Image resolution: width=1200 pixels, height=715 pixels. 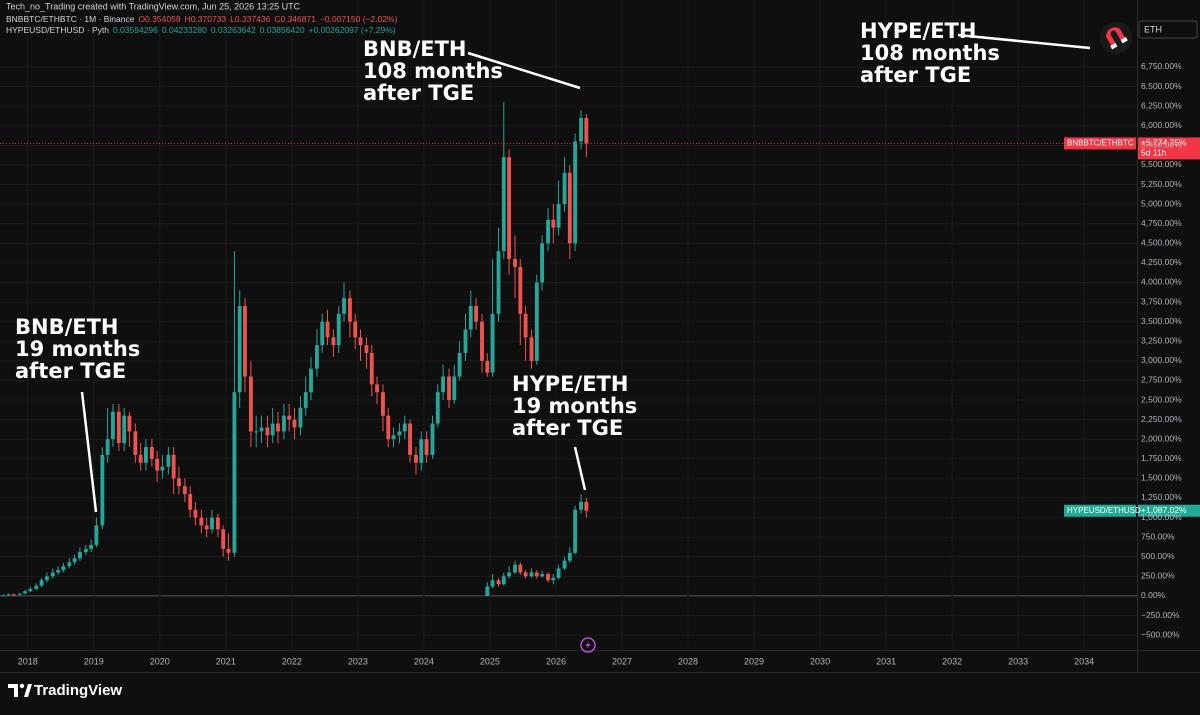 I want to click on arrow-line, so click(x=1024, y=41).